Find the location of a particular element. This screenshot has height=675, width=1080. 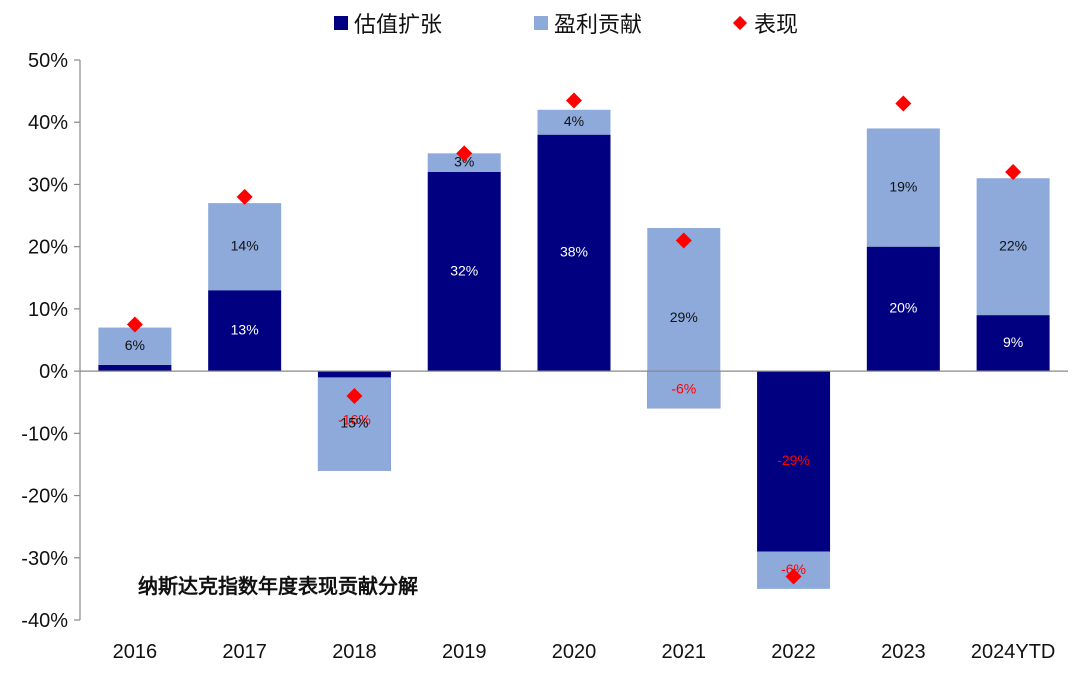

y-tick-label: -30% is located at coordinates (44, 559).